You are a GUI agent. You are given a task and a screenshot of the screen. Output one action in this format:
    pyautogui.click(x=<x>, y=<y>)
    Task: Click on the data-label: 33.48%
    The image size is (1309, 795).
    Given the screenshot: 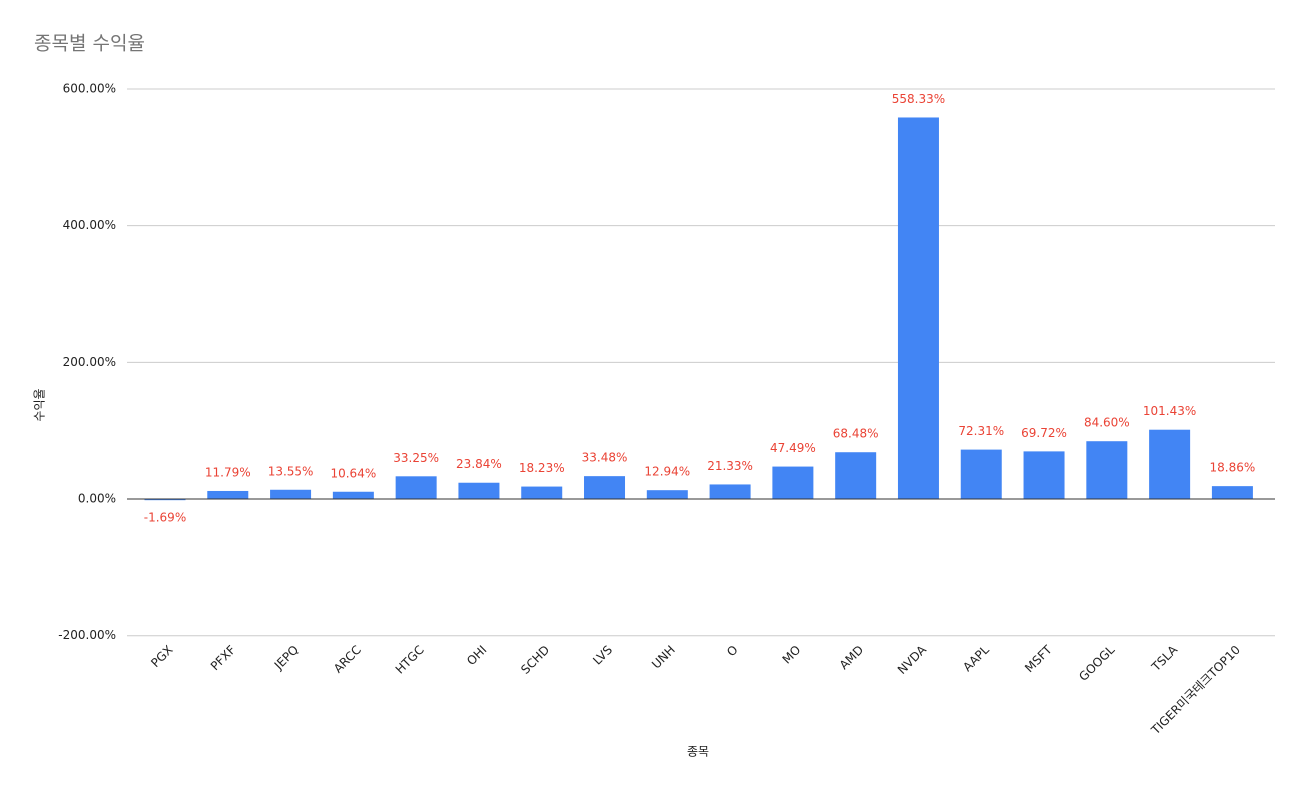 What is the action you would take?
    pyautogui.click(x=605, y=458)
    